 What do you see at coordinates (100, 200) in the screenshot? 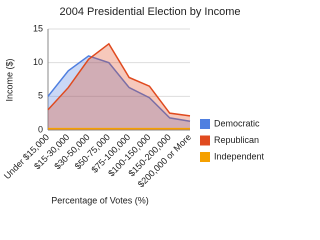
I see `x-axis-label: Percentage of Votes (%)` at bounding box center [100, 200].